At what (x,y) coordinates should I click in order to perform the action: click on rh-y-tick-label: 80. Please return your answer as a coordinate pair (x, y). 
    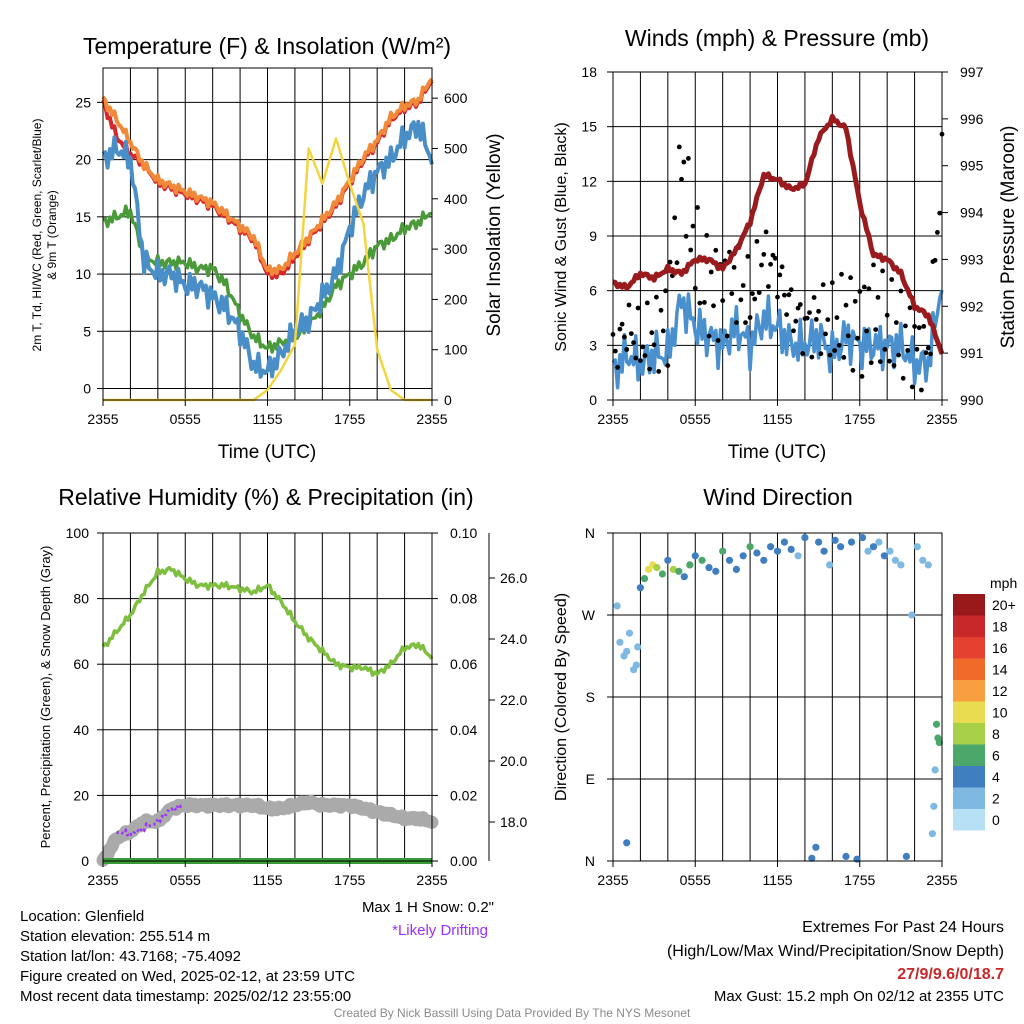
    Looking at the image, I should click on (81, 599).